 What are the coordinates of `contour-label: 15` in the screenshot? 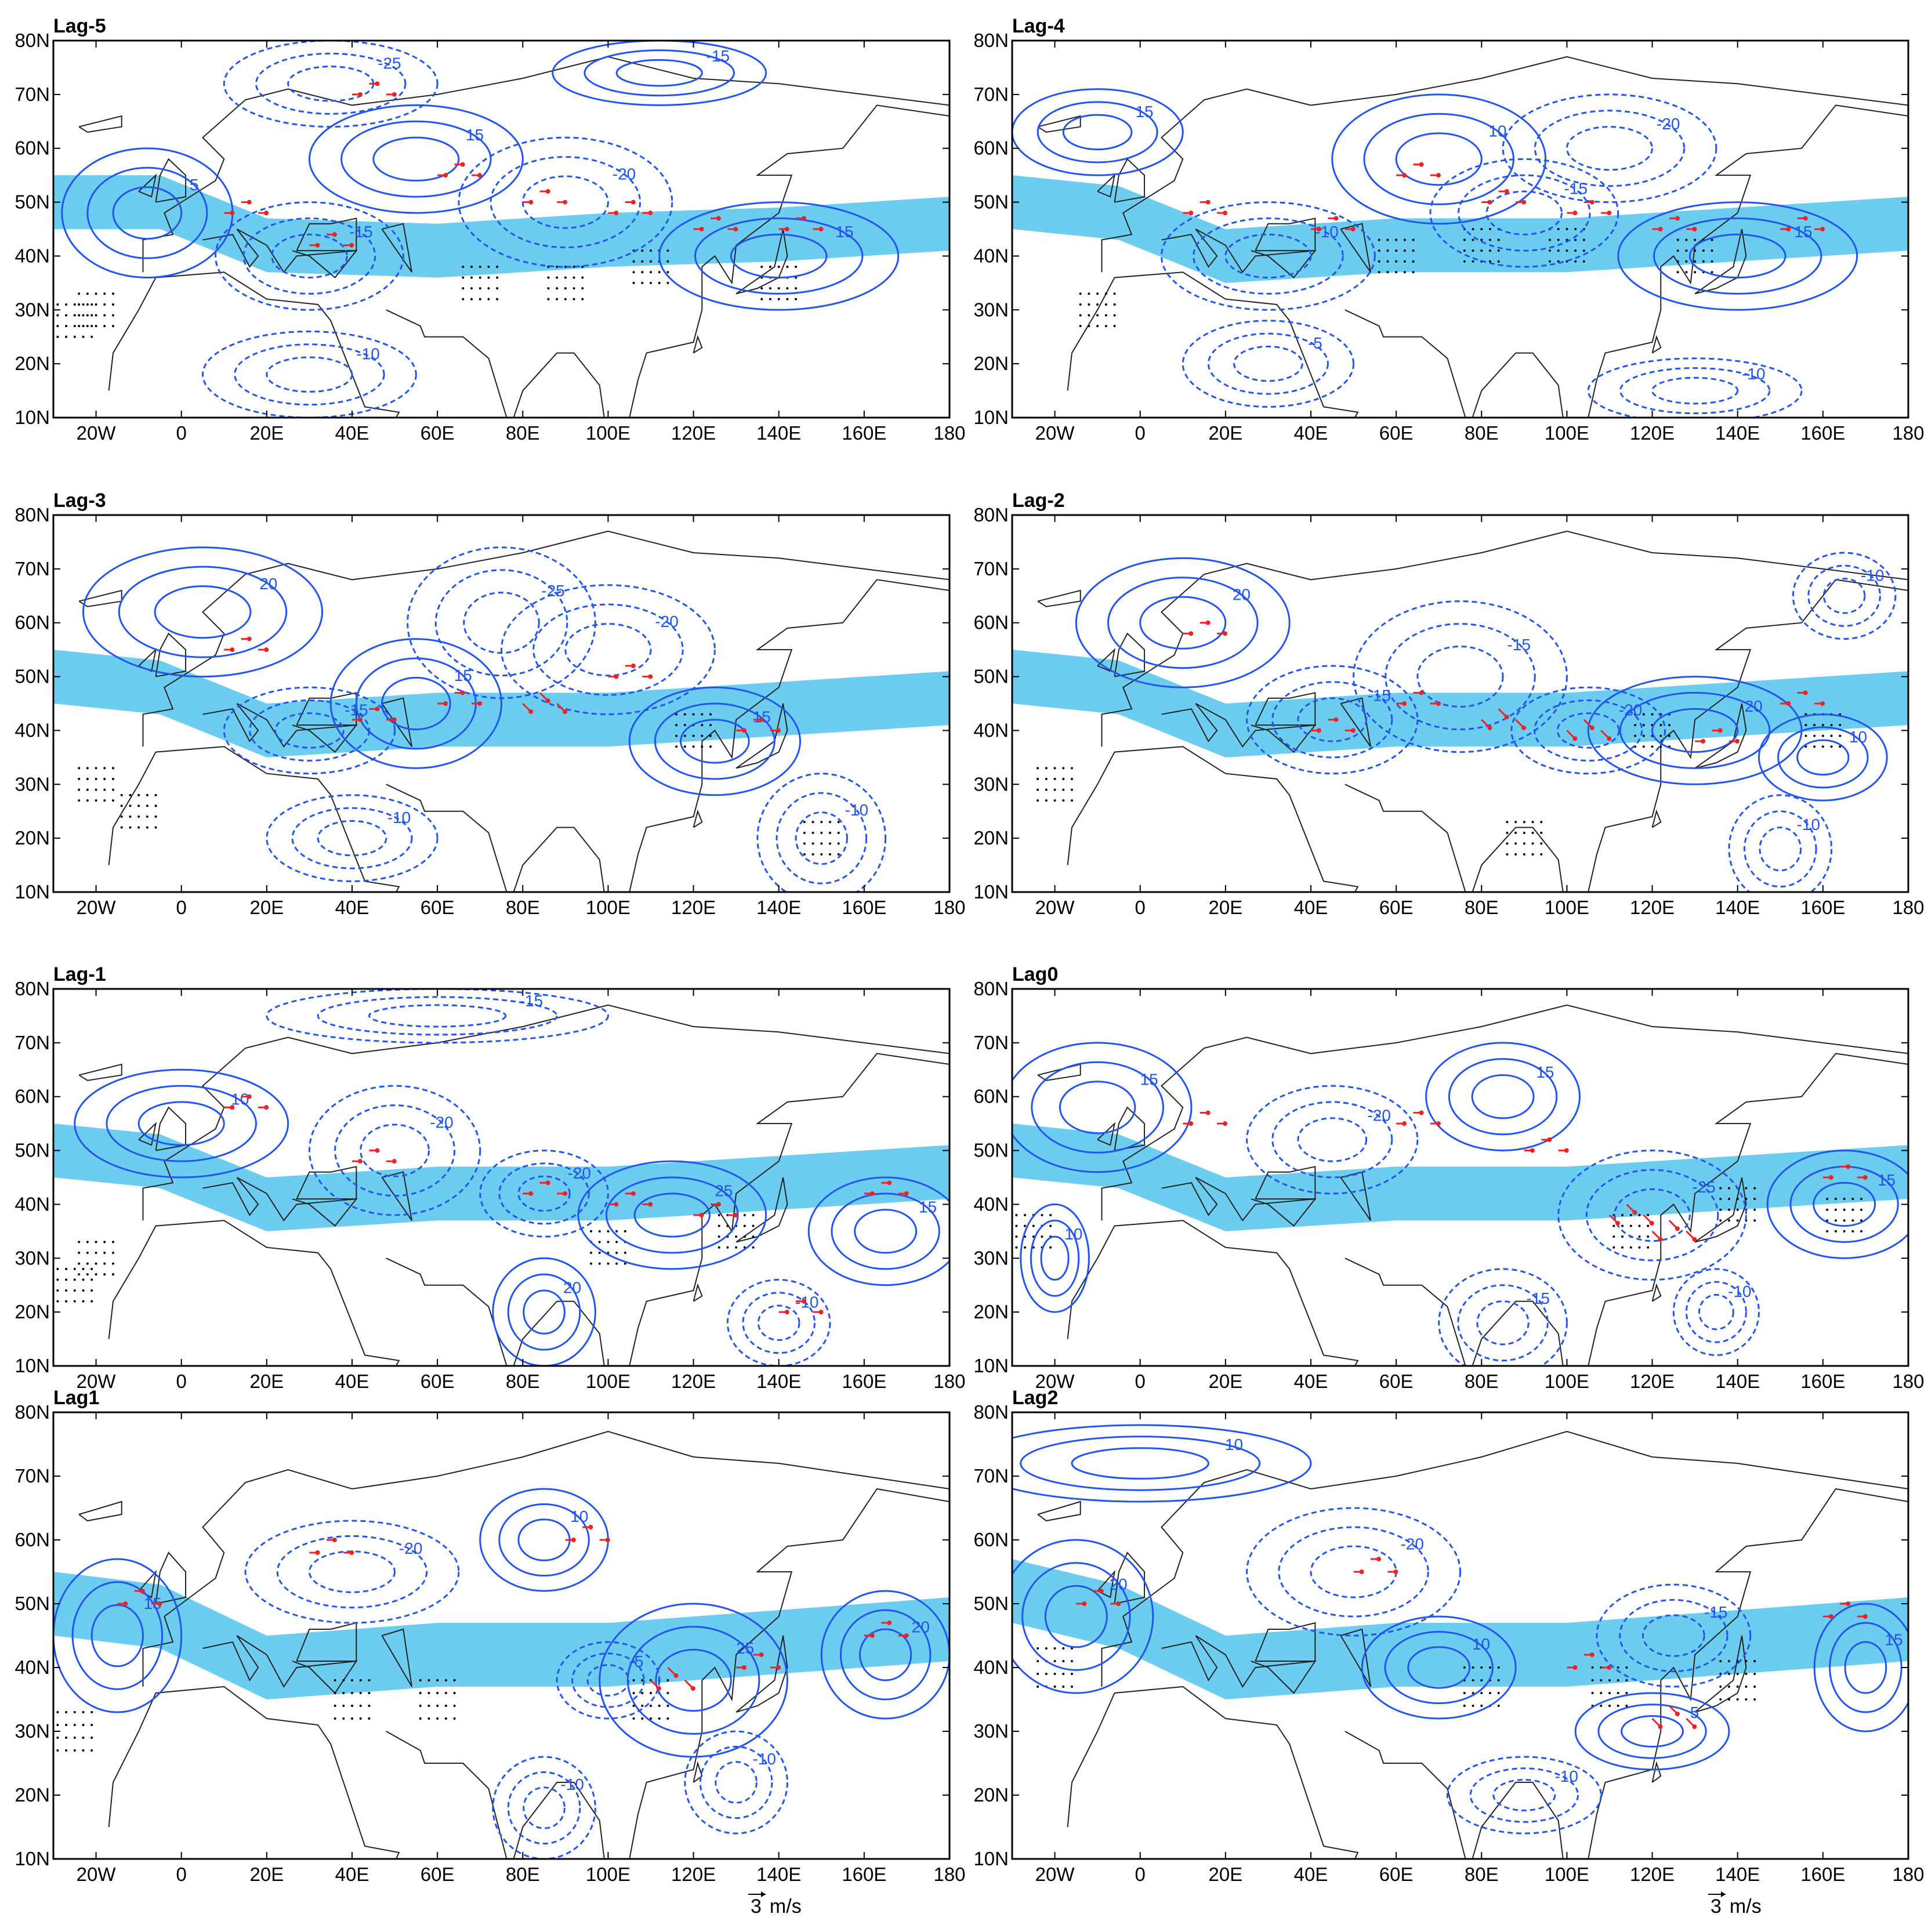 It's located at (1893, 1640).